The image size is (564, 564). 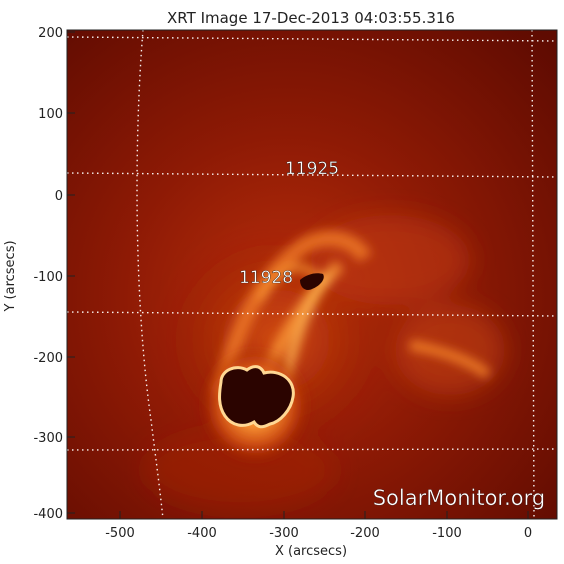 What do you see at coordinates (50, 33) in the screenshot?
I see `y-tick-label: 200` at bounding box center [50, 33].